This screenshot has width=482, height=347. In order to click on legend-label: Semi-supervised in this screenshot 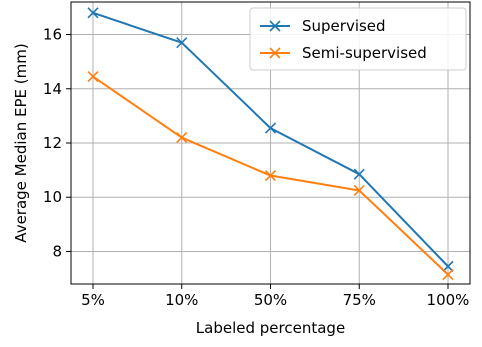, I will do `click(364, 53)`.